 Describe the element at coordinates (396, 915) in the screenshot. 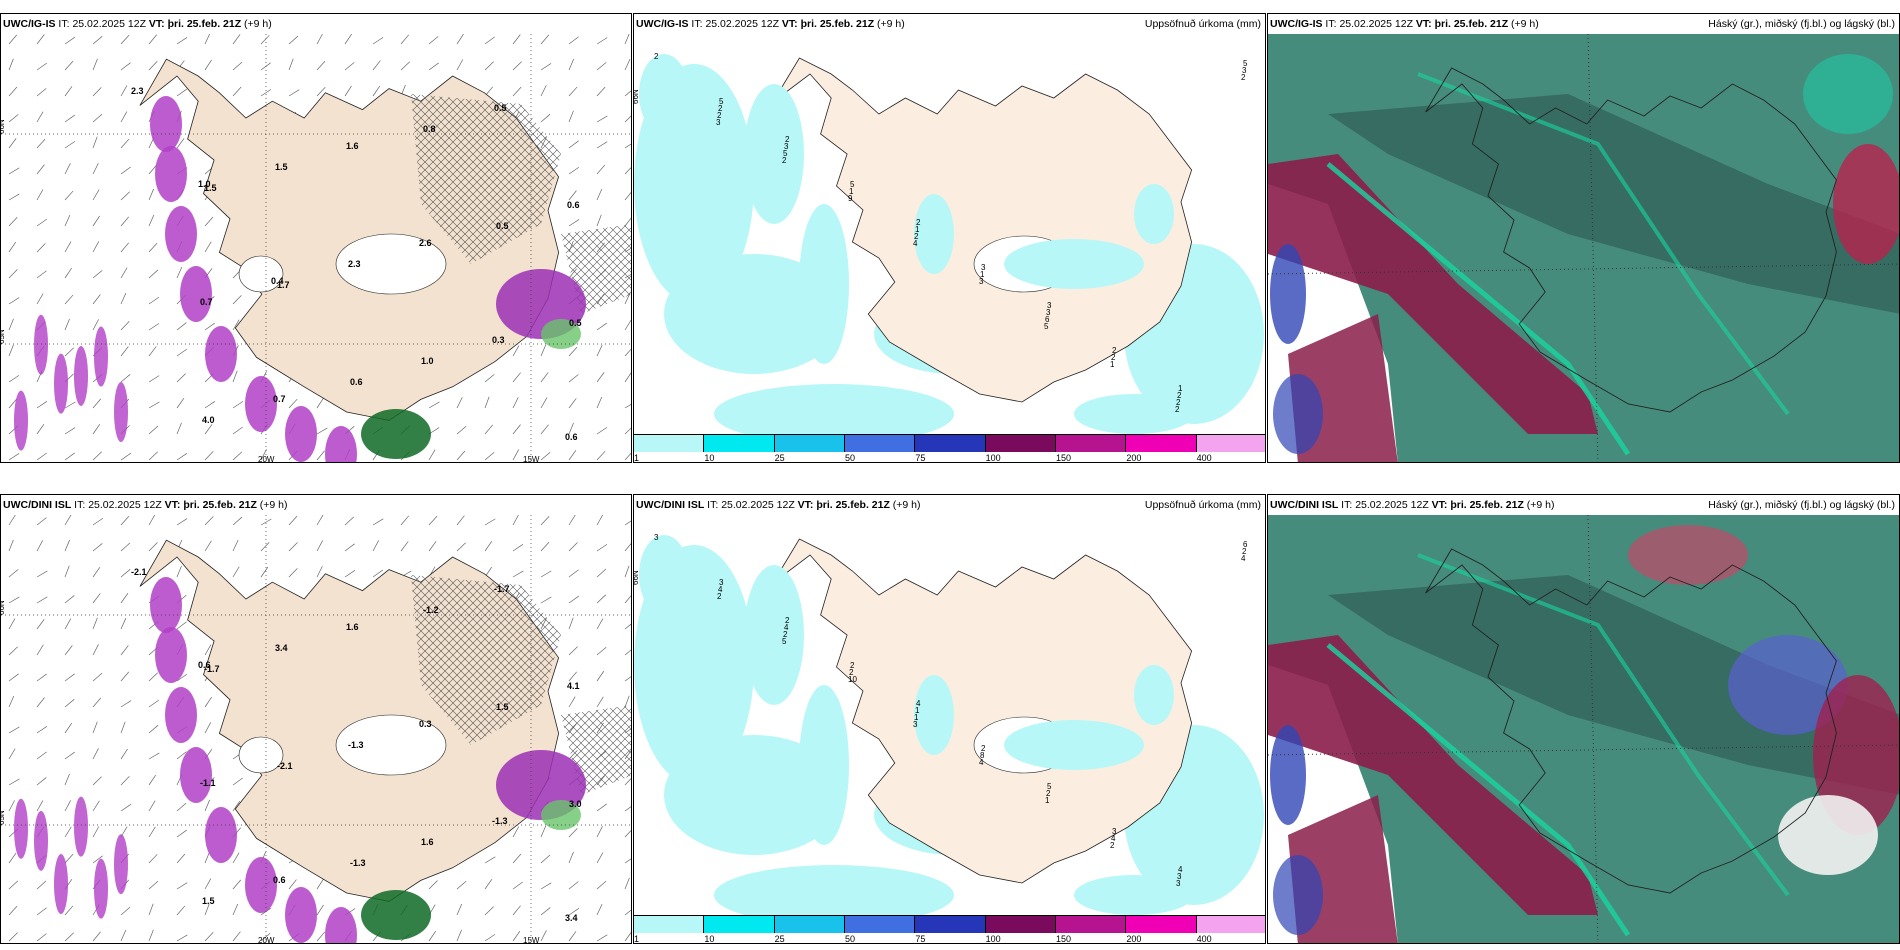

I see `rain-area` at that location.